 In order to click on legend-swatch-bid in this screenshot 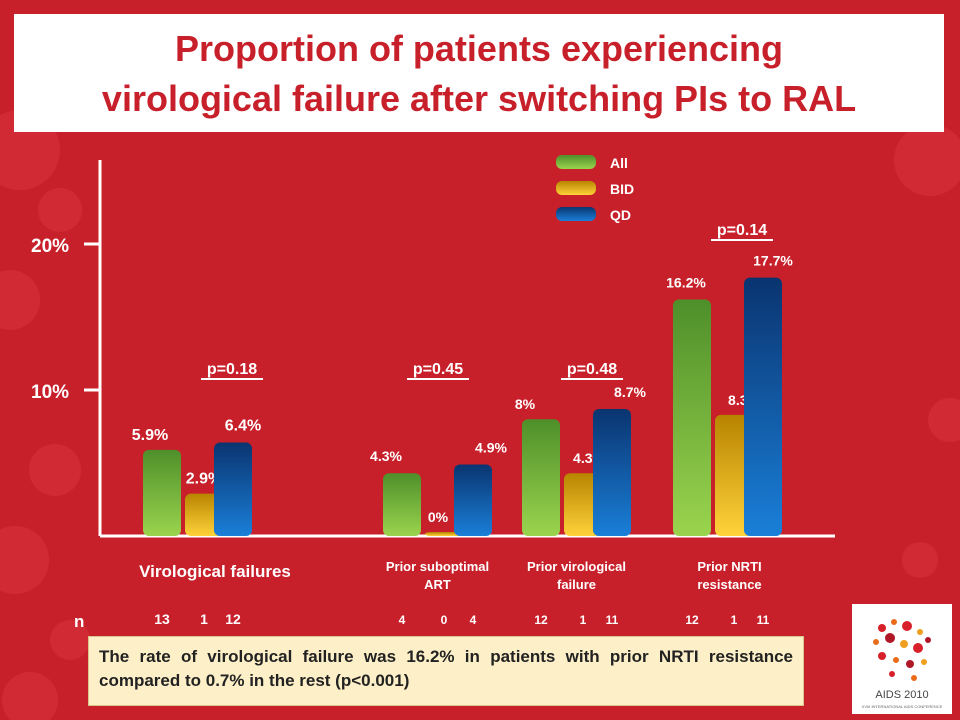, I will do `click(576, 188)`.